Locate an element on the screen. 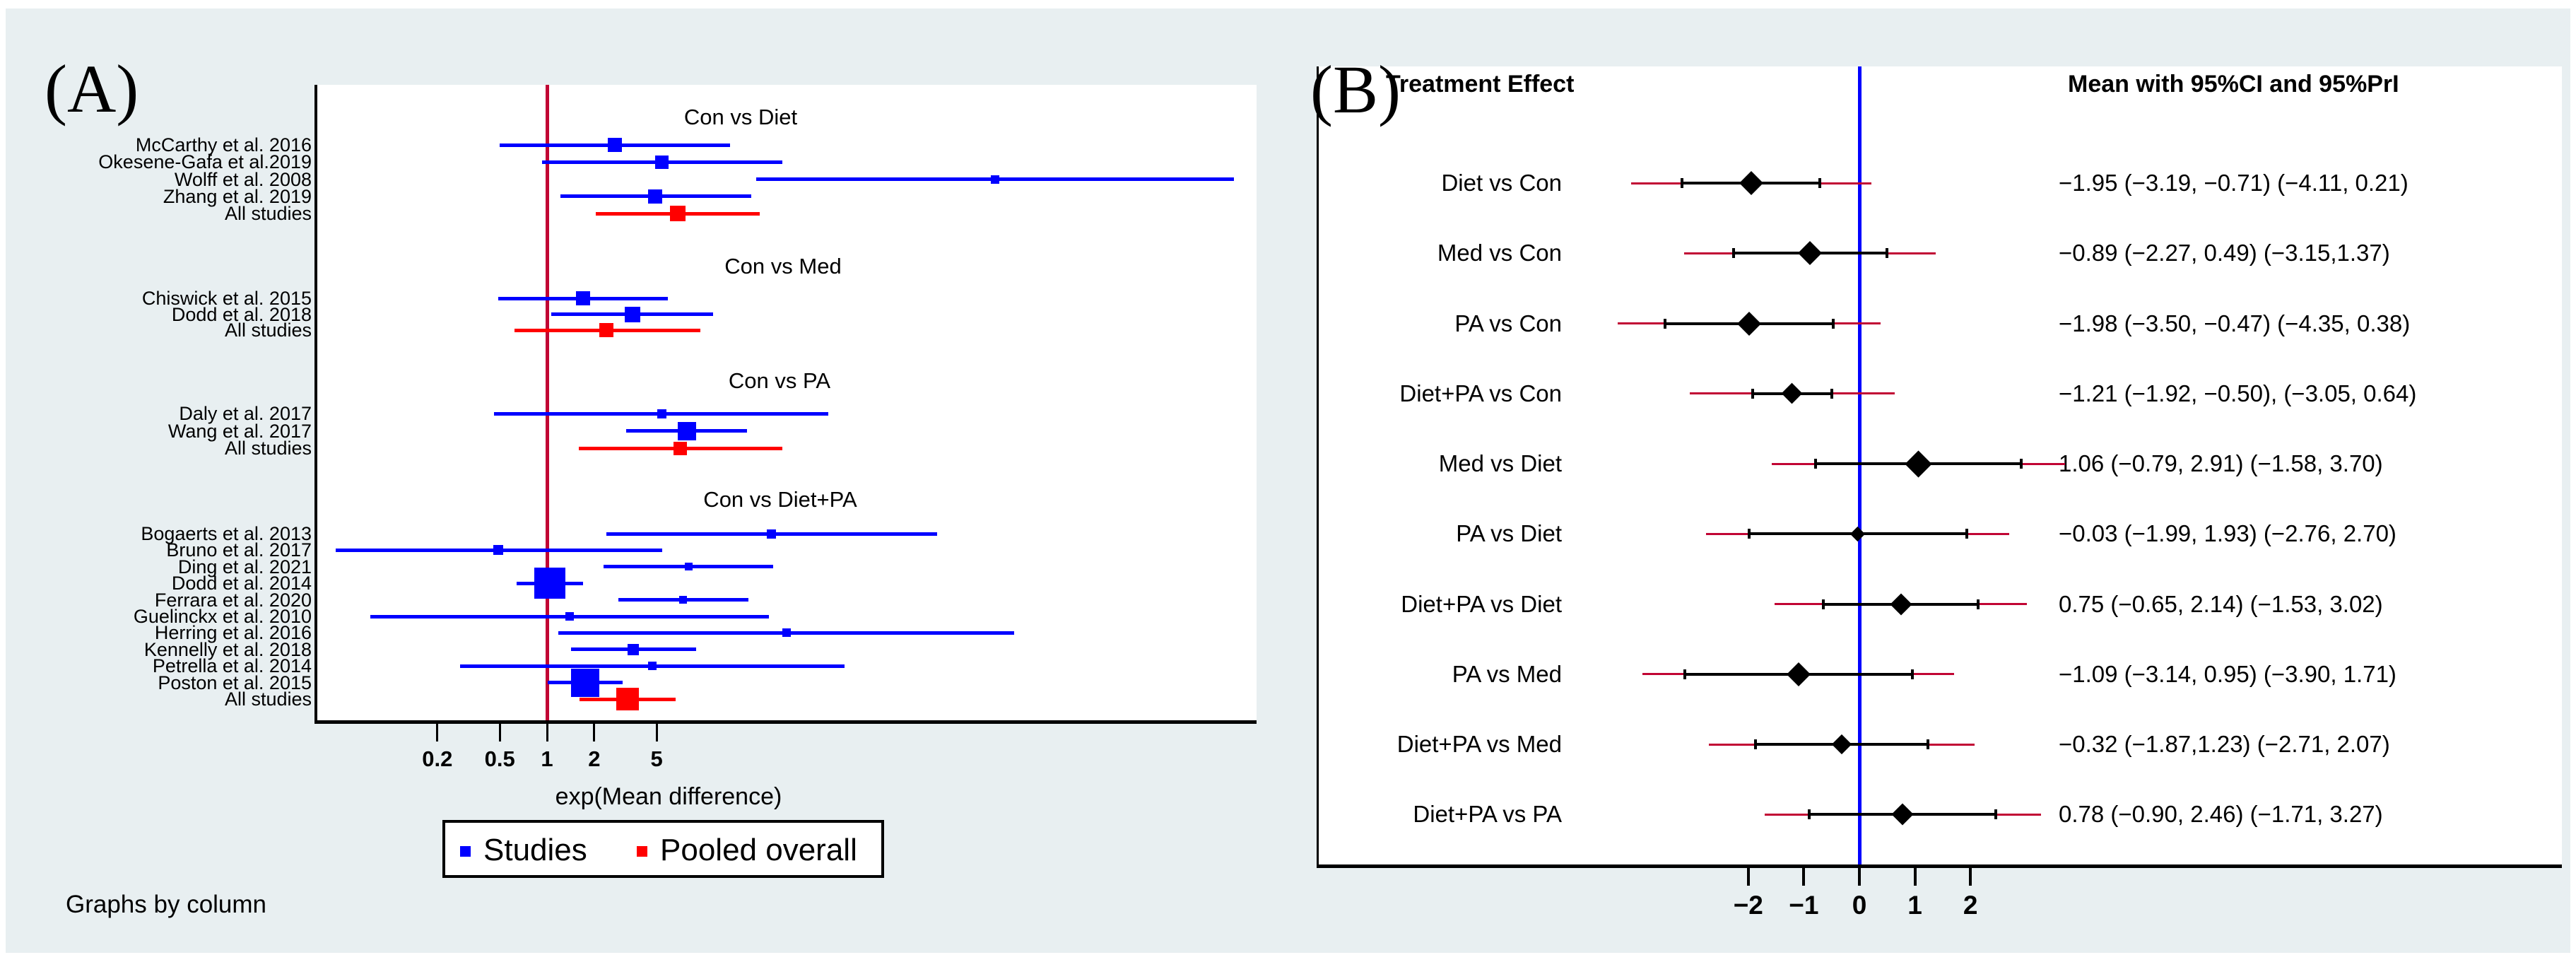 This screenshot has height=979, width=2576. panel-b-tick-label: −1 is located at coordinates (1804, 905).